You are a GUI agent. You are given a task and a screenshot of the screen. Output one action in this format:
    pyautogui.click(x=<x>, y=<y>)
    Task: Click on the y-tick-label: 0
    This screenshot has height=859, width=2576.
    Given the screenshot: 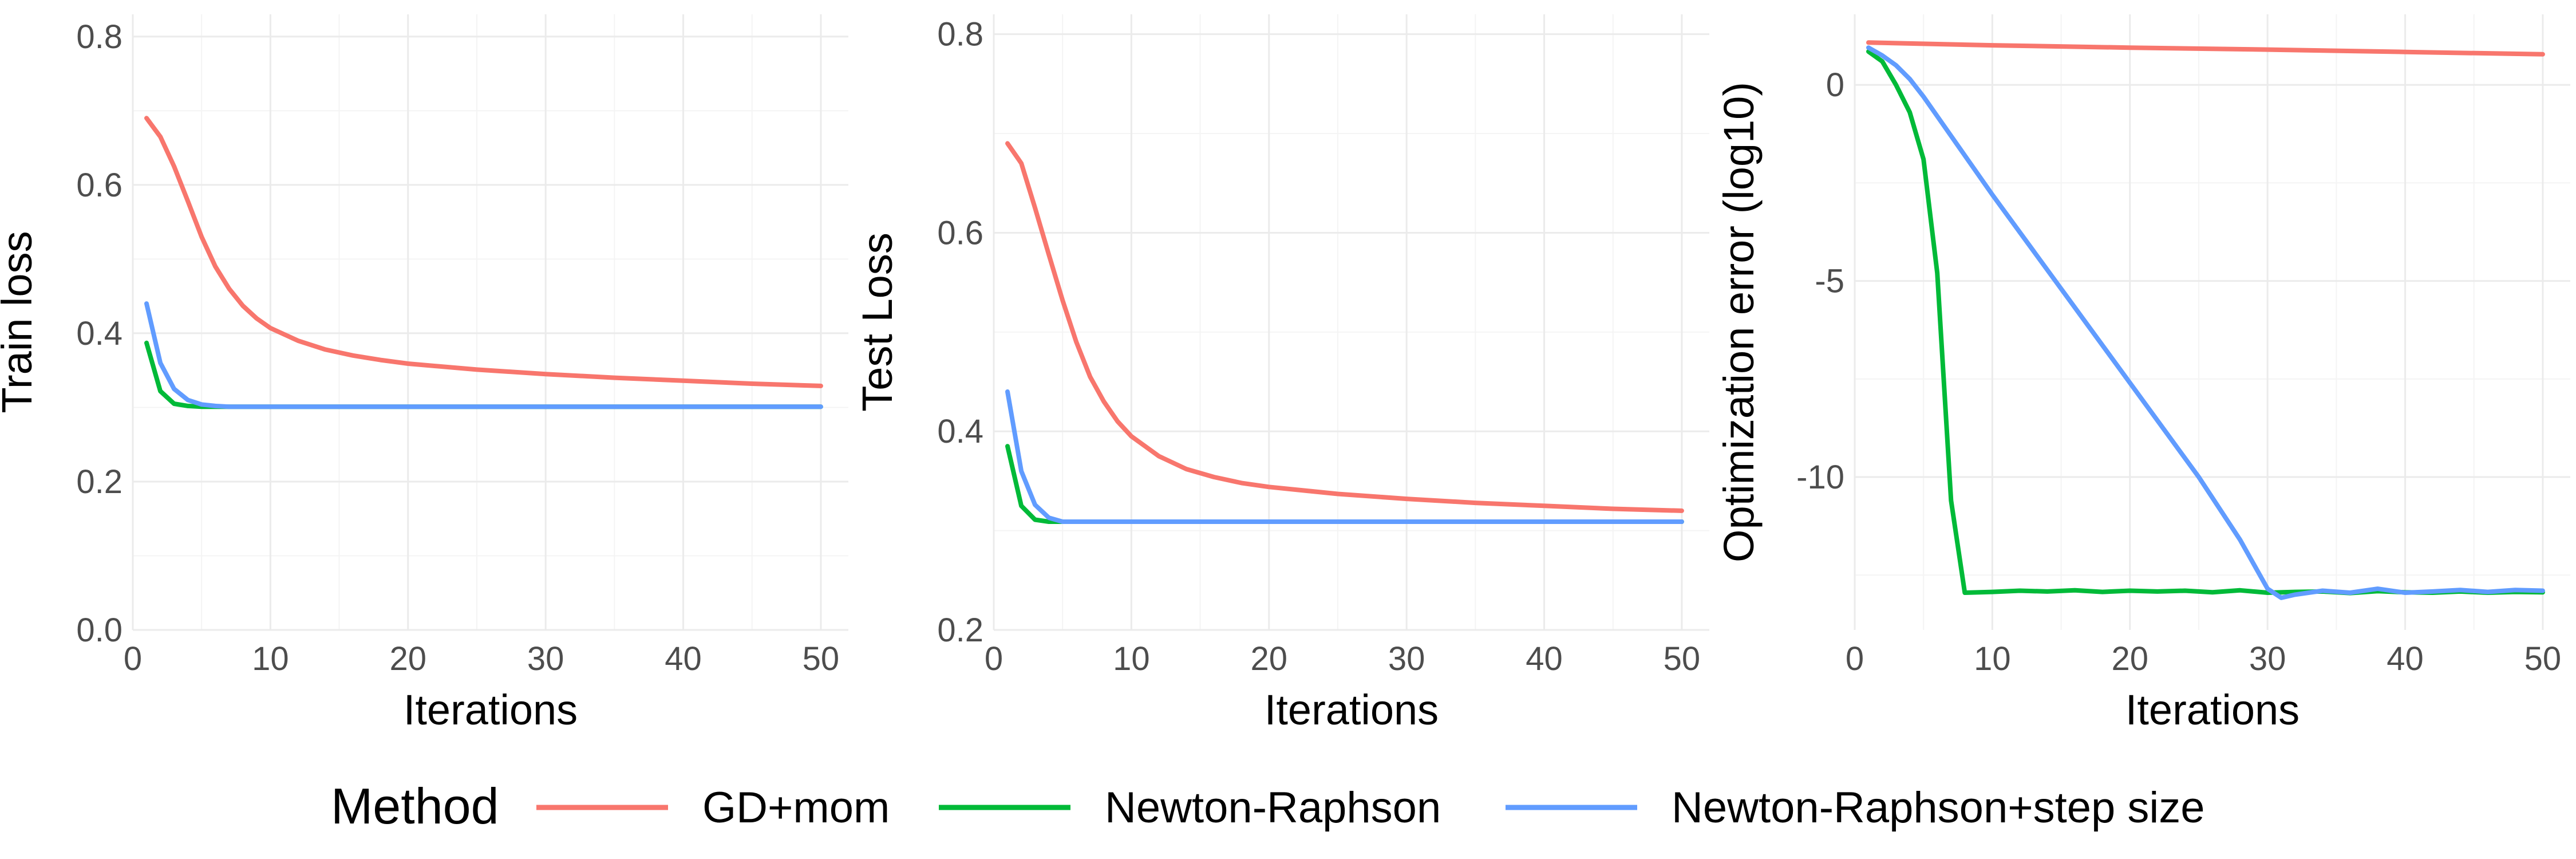 What is the action you would take?
    pyautogui.click(x=1835, y=85)
    